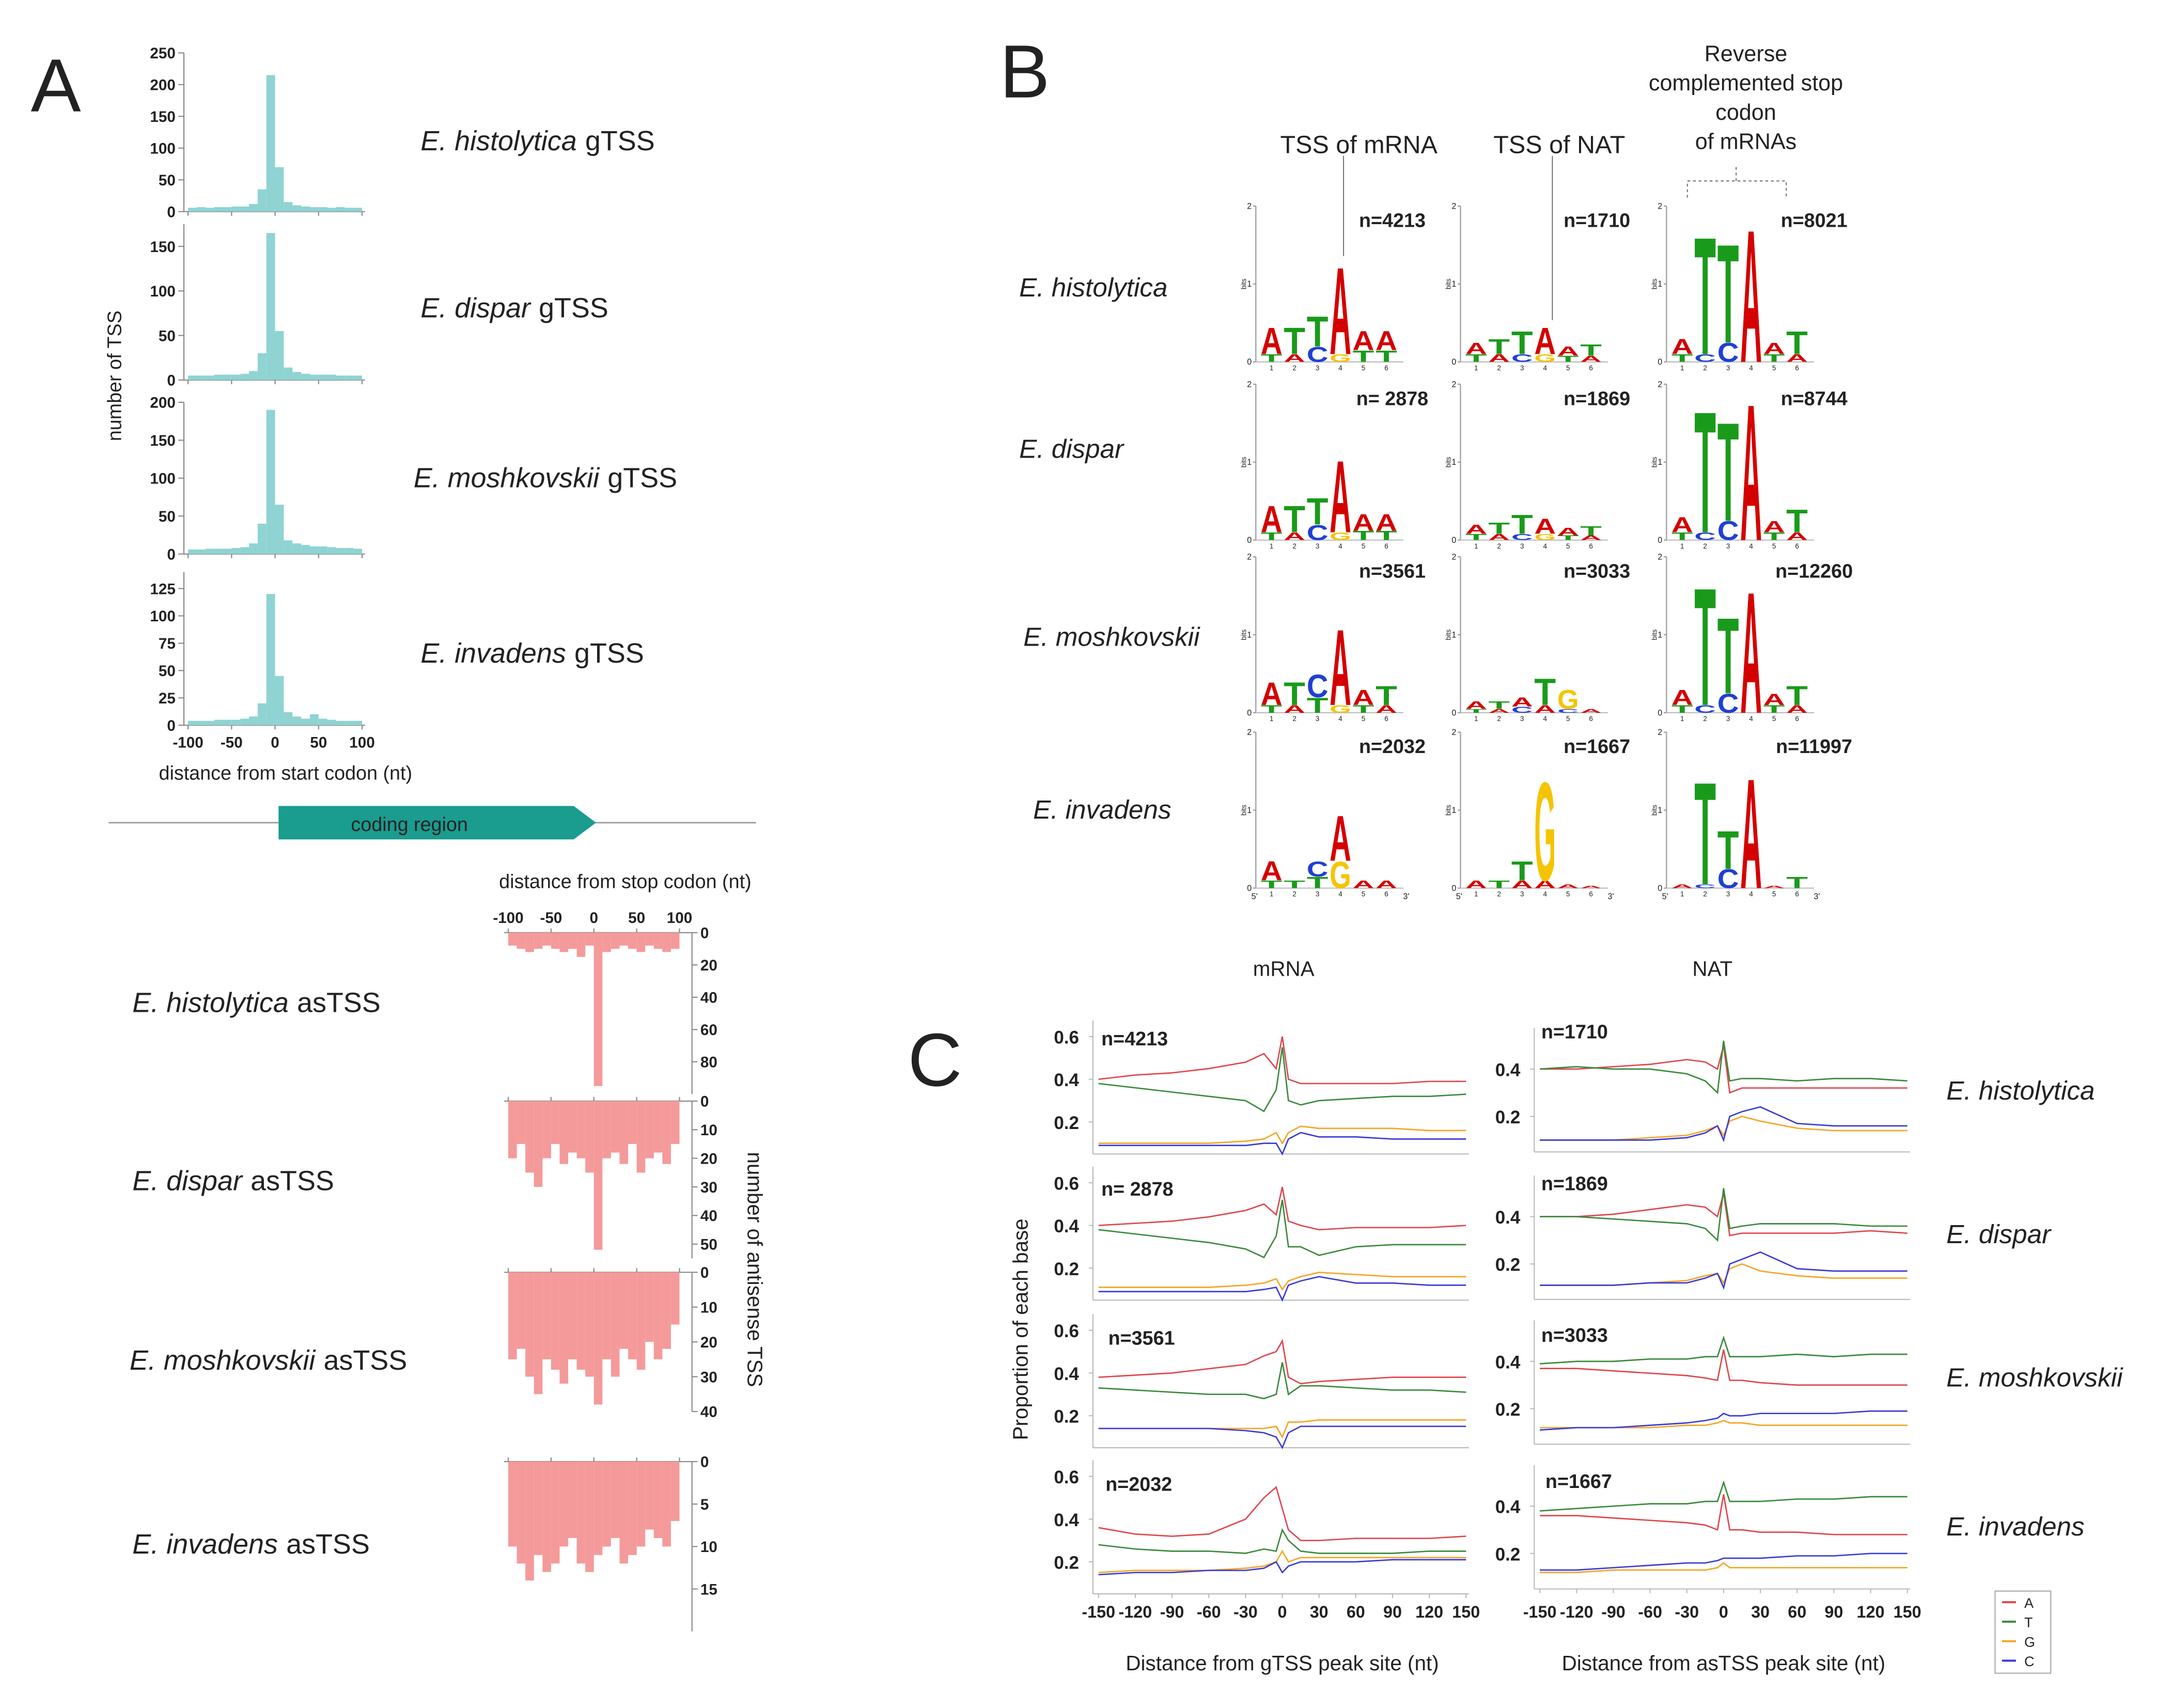  I want to click on y-tick-label: 2, so click(1249, 384).